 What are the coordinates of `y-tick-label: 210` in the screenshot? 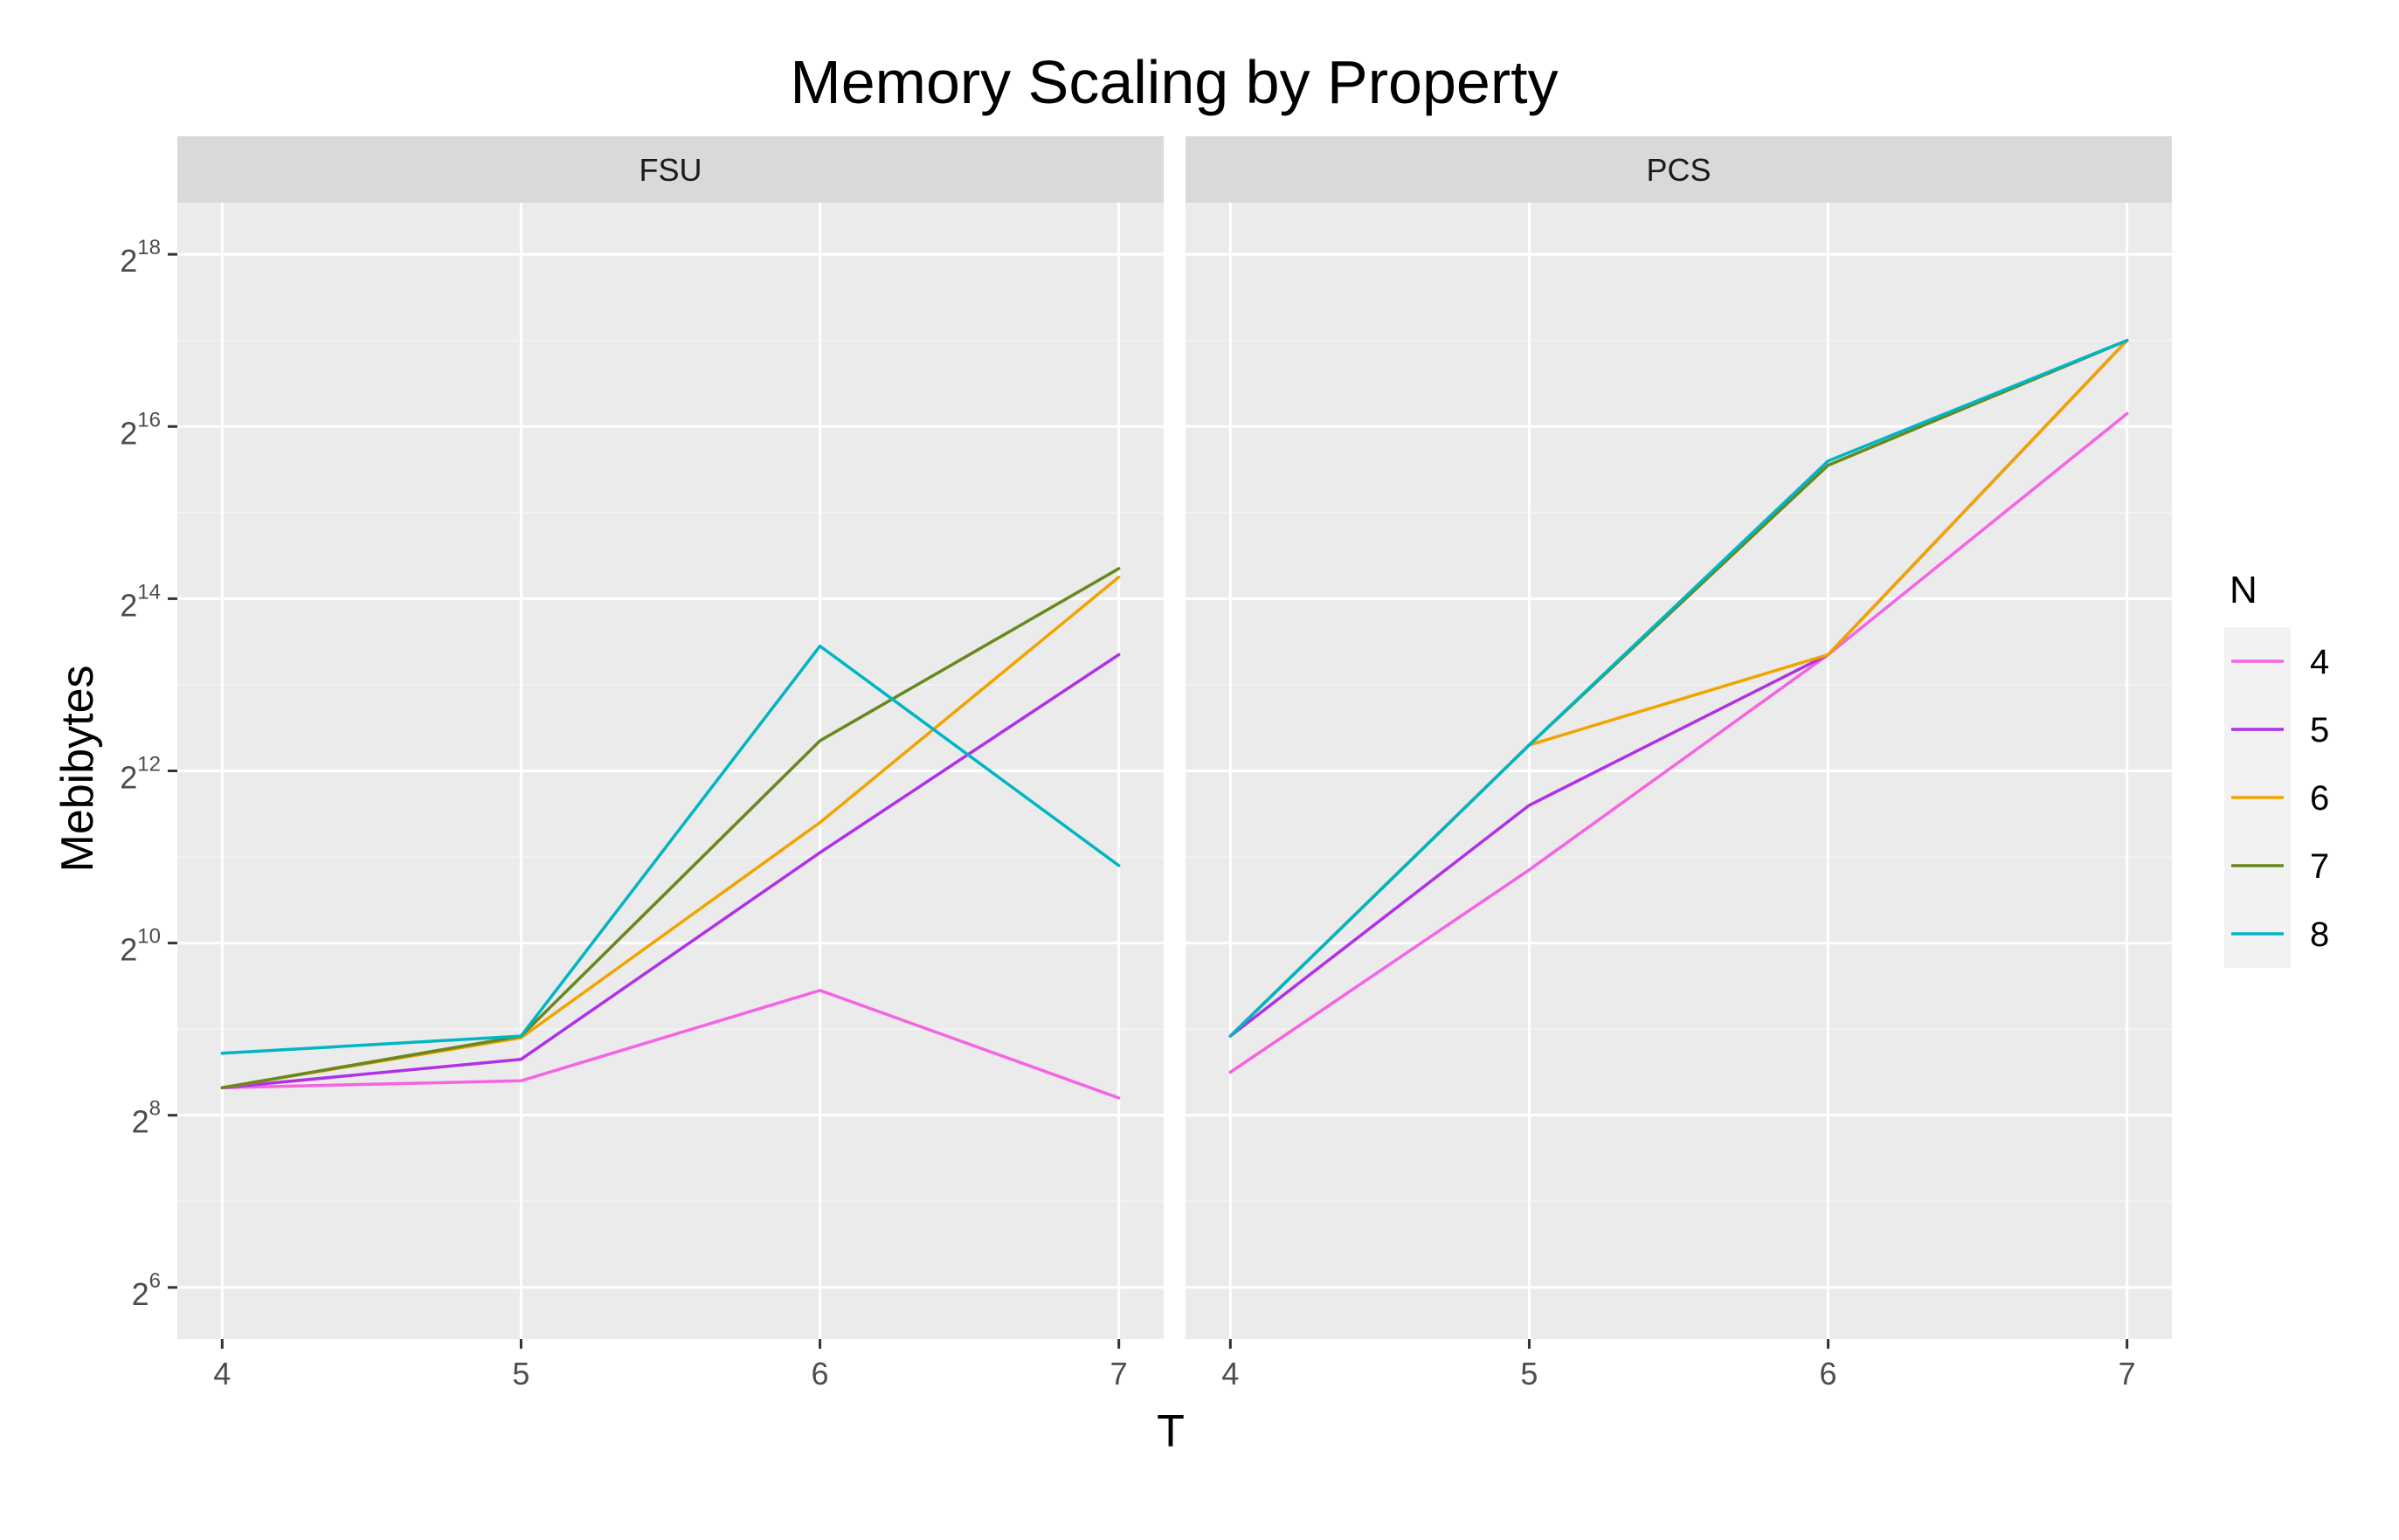 It's located at (140, 946).